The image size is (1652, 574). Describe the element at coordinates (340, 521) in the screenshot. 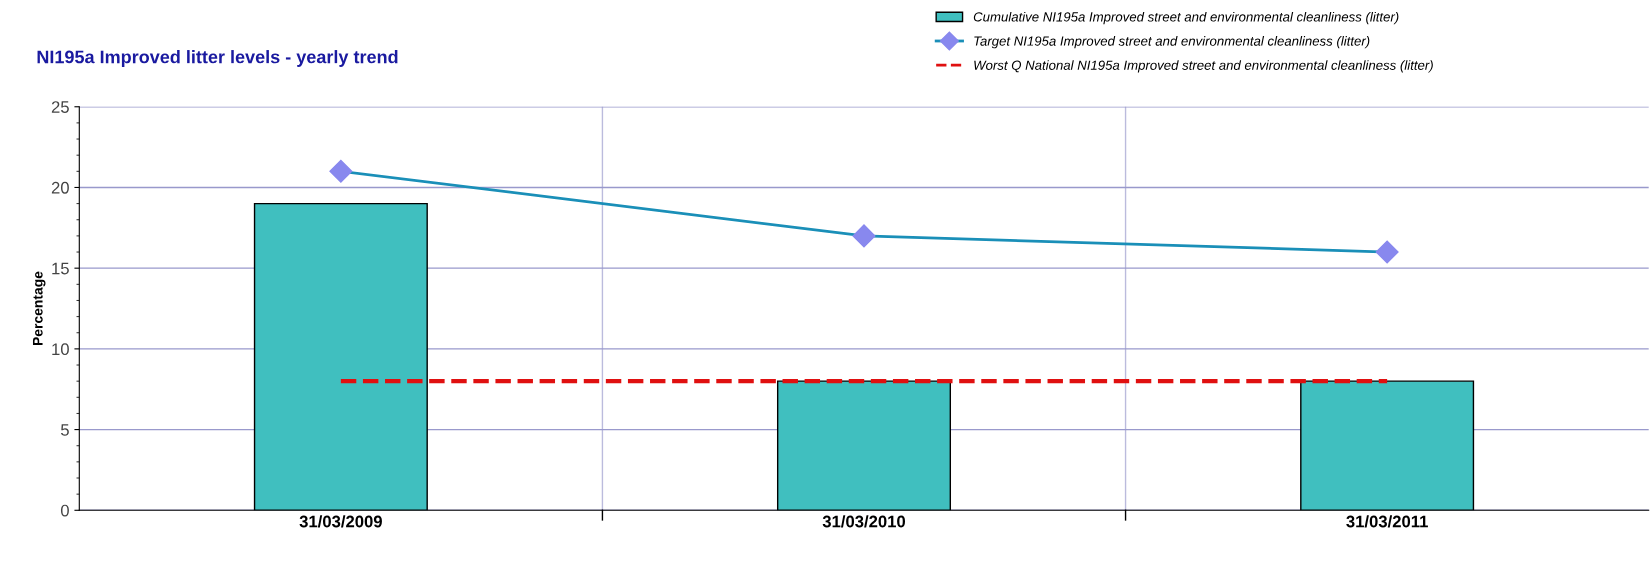

I see `x-tick-label: 31/03/2009` at that location.